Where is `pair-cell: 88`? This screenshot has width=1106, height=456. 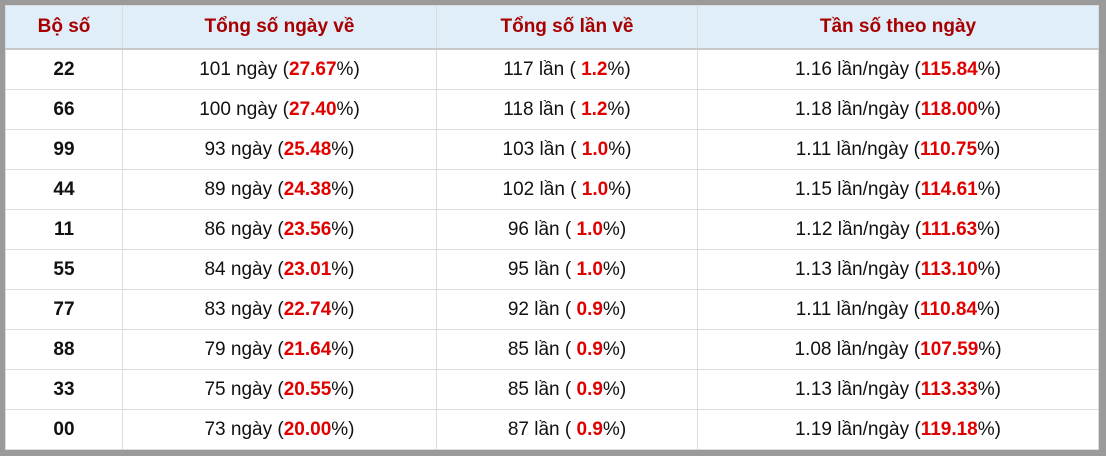 pair-cell: 88 is located at coordinates (64, 349).